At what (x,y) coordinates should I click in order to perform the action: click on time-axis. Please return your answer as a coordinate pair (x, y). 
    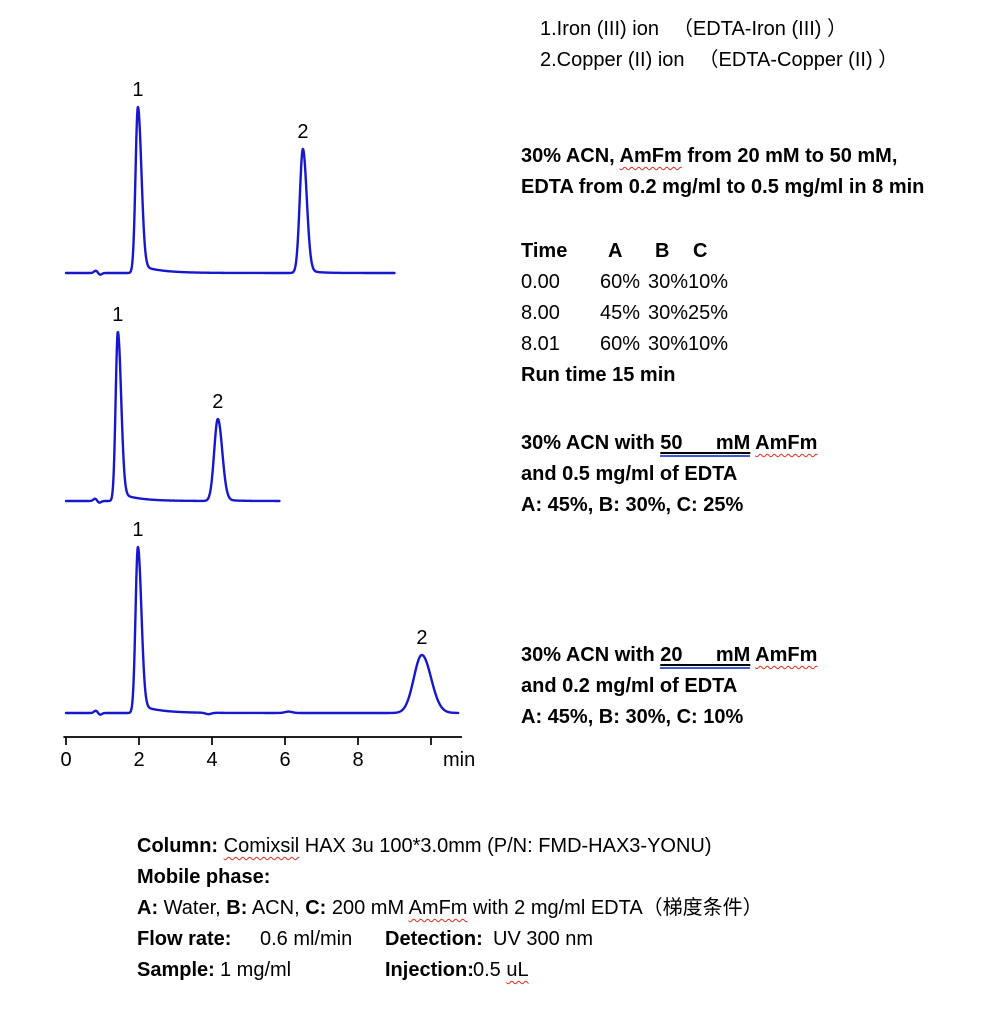
    Looking at the image, I should click on (262, 740).